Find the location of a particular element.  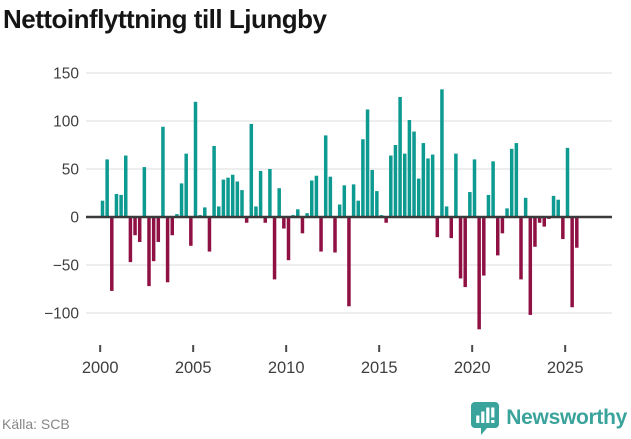

y-axis-labels: 150 100 50 0 −50 −100 is located at coordinates (61, 194).